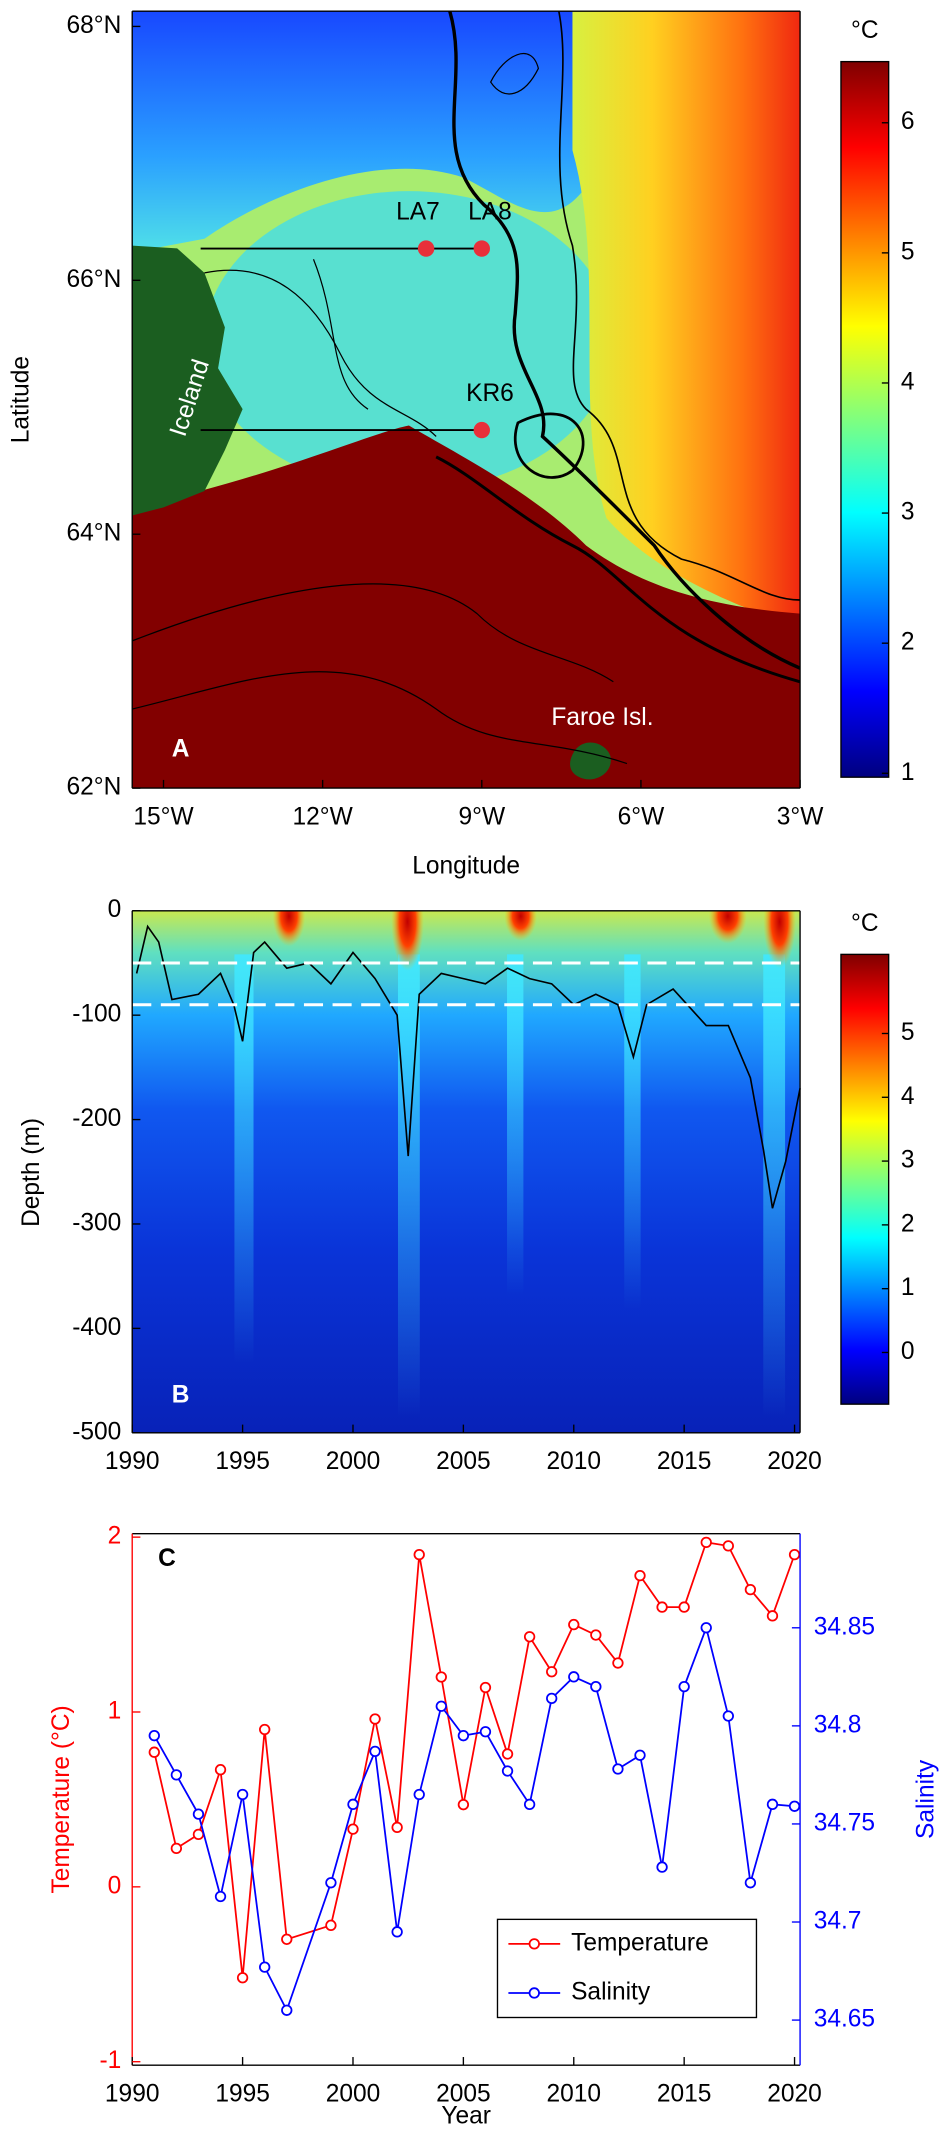  I want to click on y-tick-label: -1, so click(110, 2060).